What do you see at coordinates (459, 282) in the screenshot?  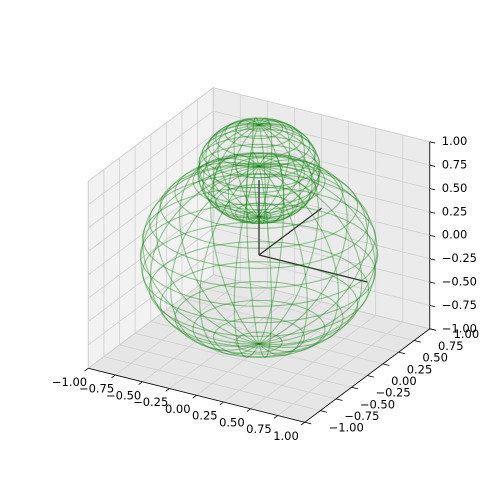 I see `z-tick-label: −0.50` at bounding box center [459, 282].